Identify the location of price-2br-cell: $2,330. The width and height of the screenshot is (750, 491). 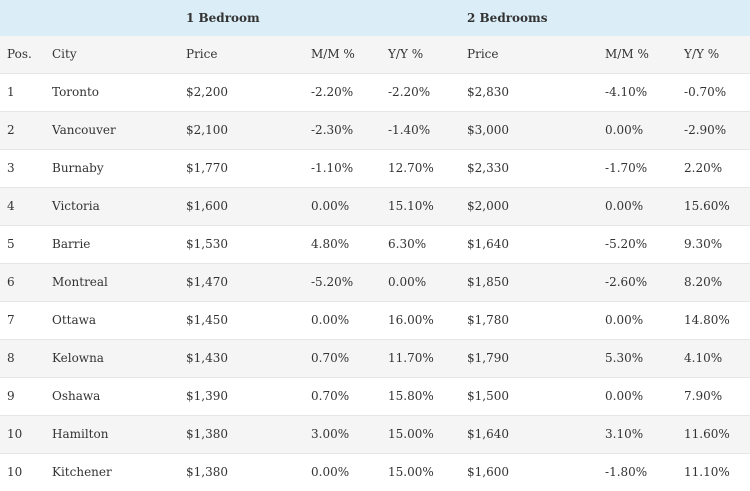
(488, 168).